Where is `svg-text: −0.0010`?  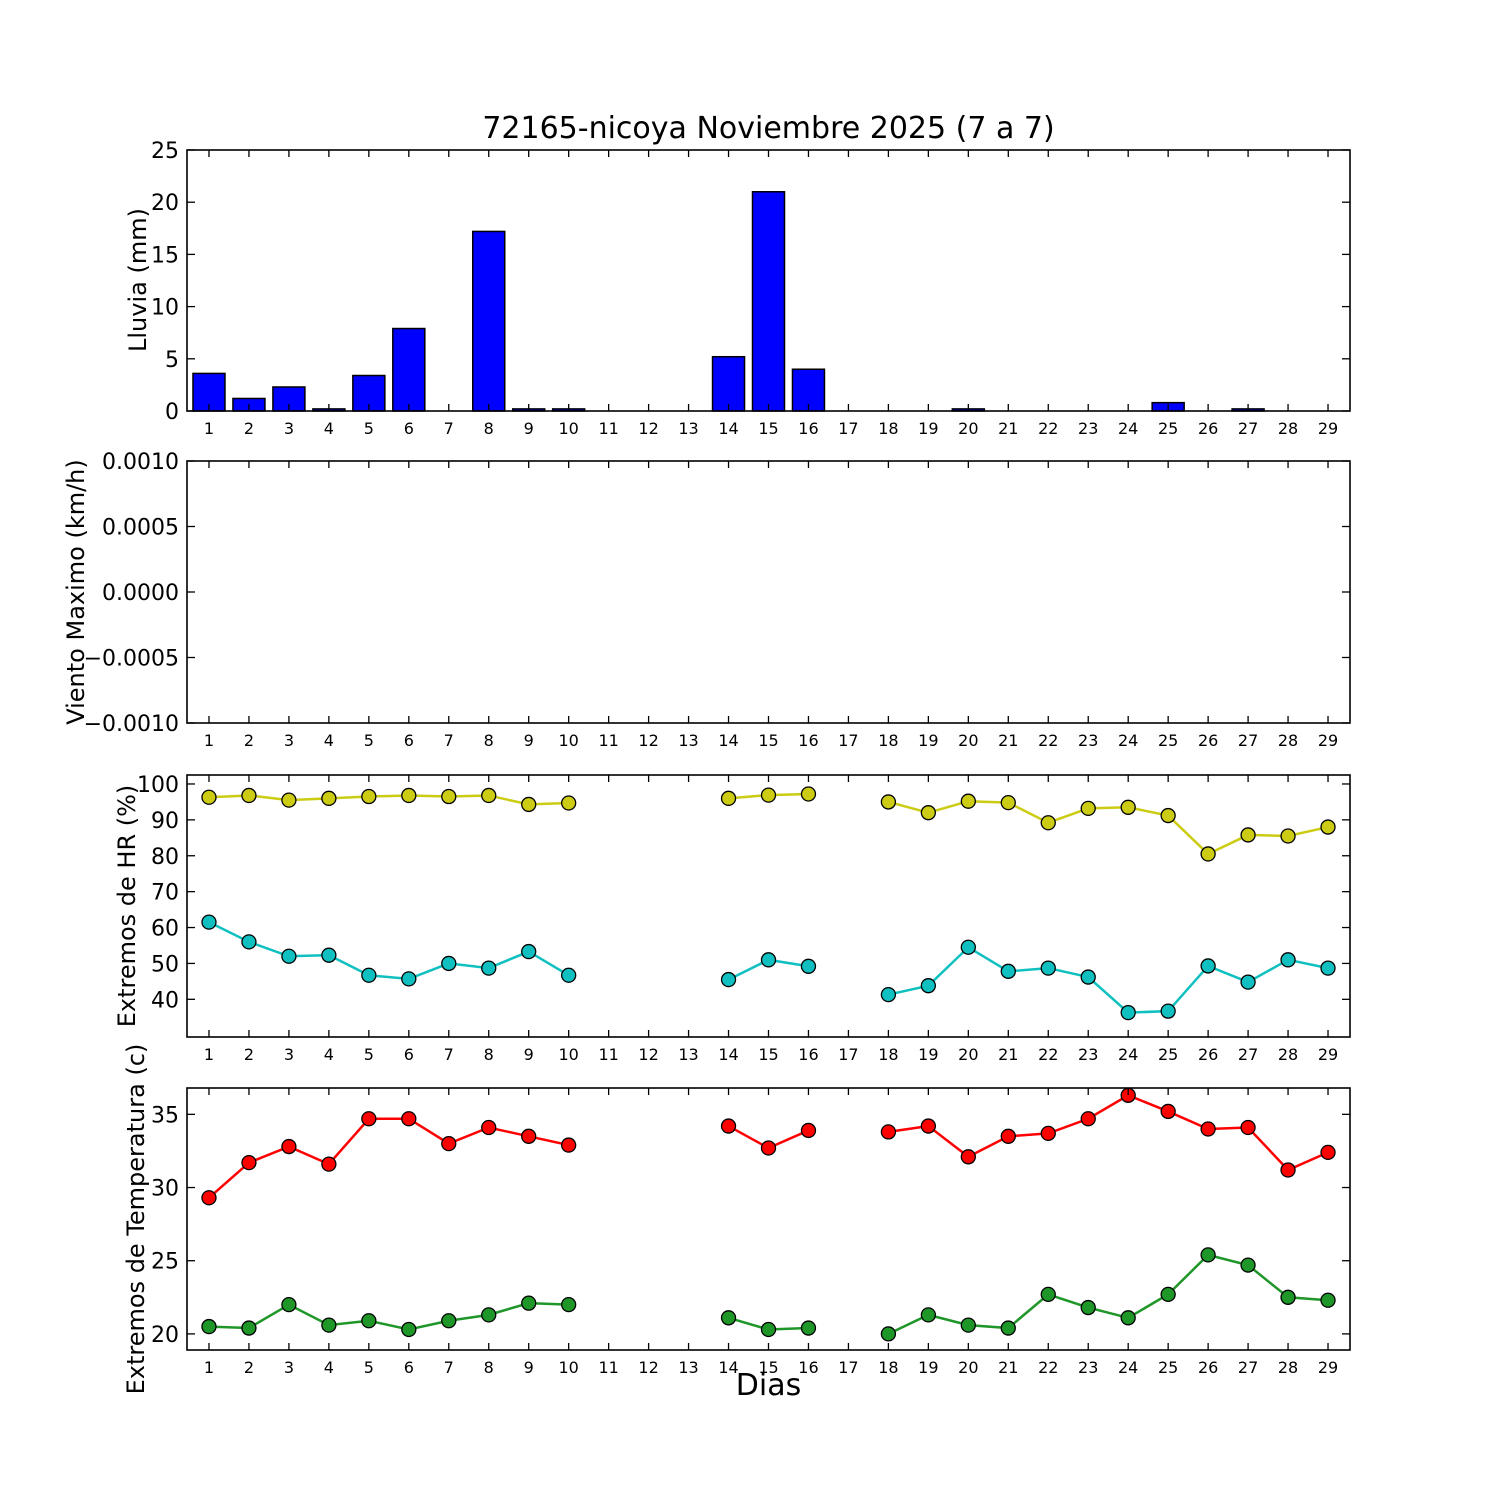
svg-text: −0.0010 is located at coordinates (131, 724).